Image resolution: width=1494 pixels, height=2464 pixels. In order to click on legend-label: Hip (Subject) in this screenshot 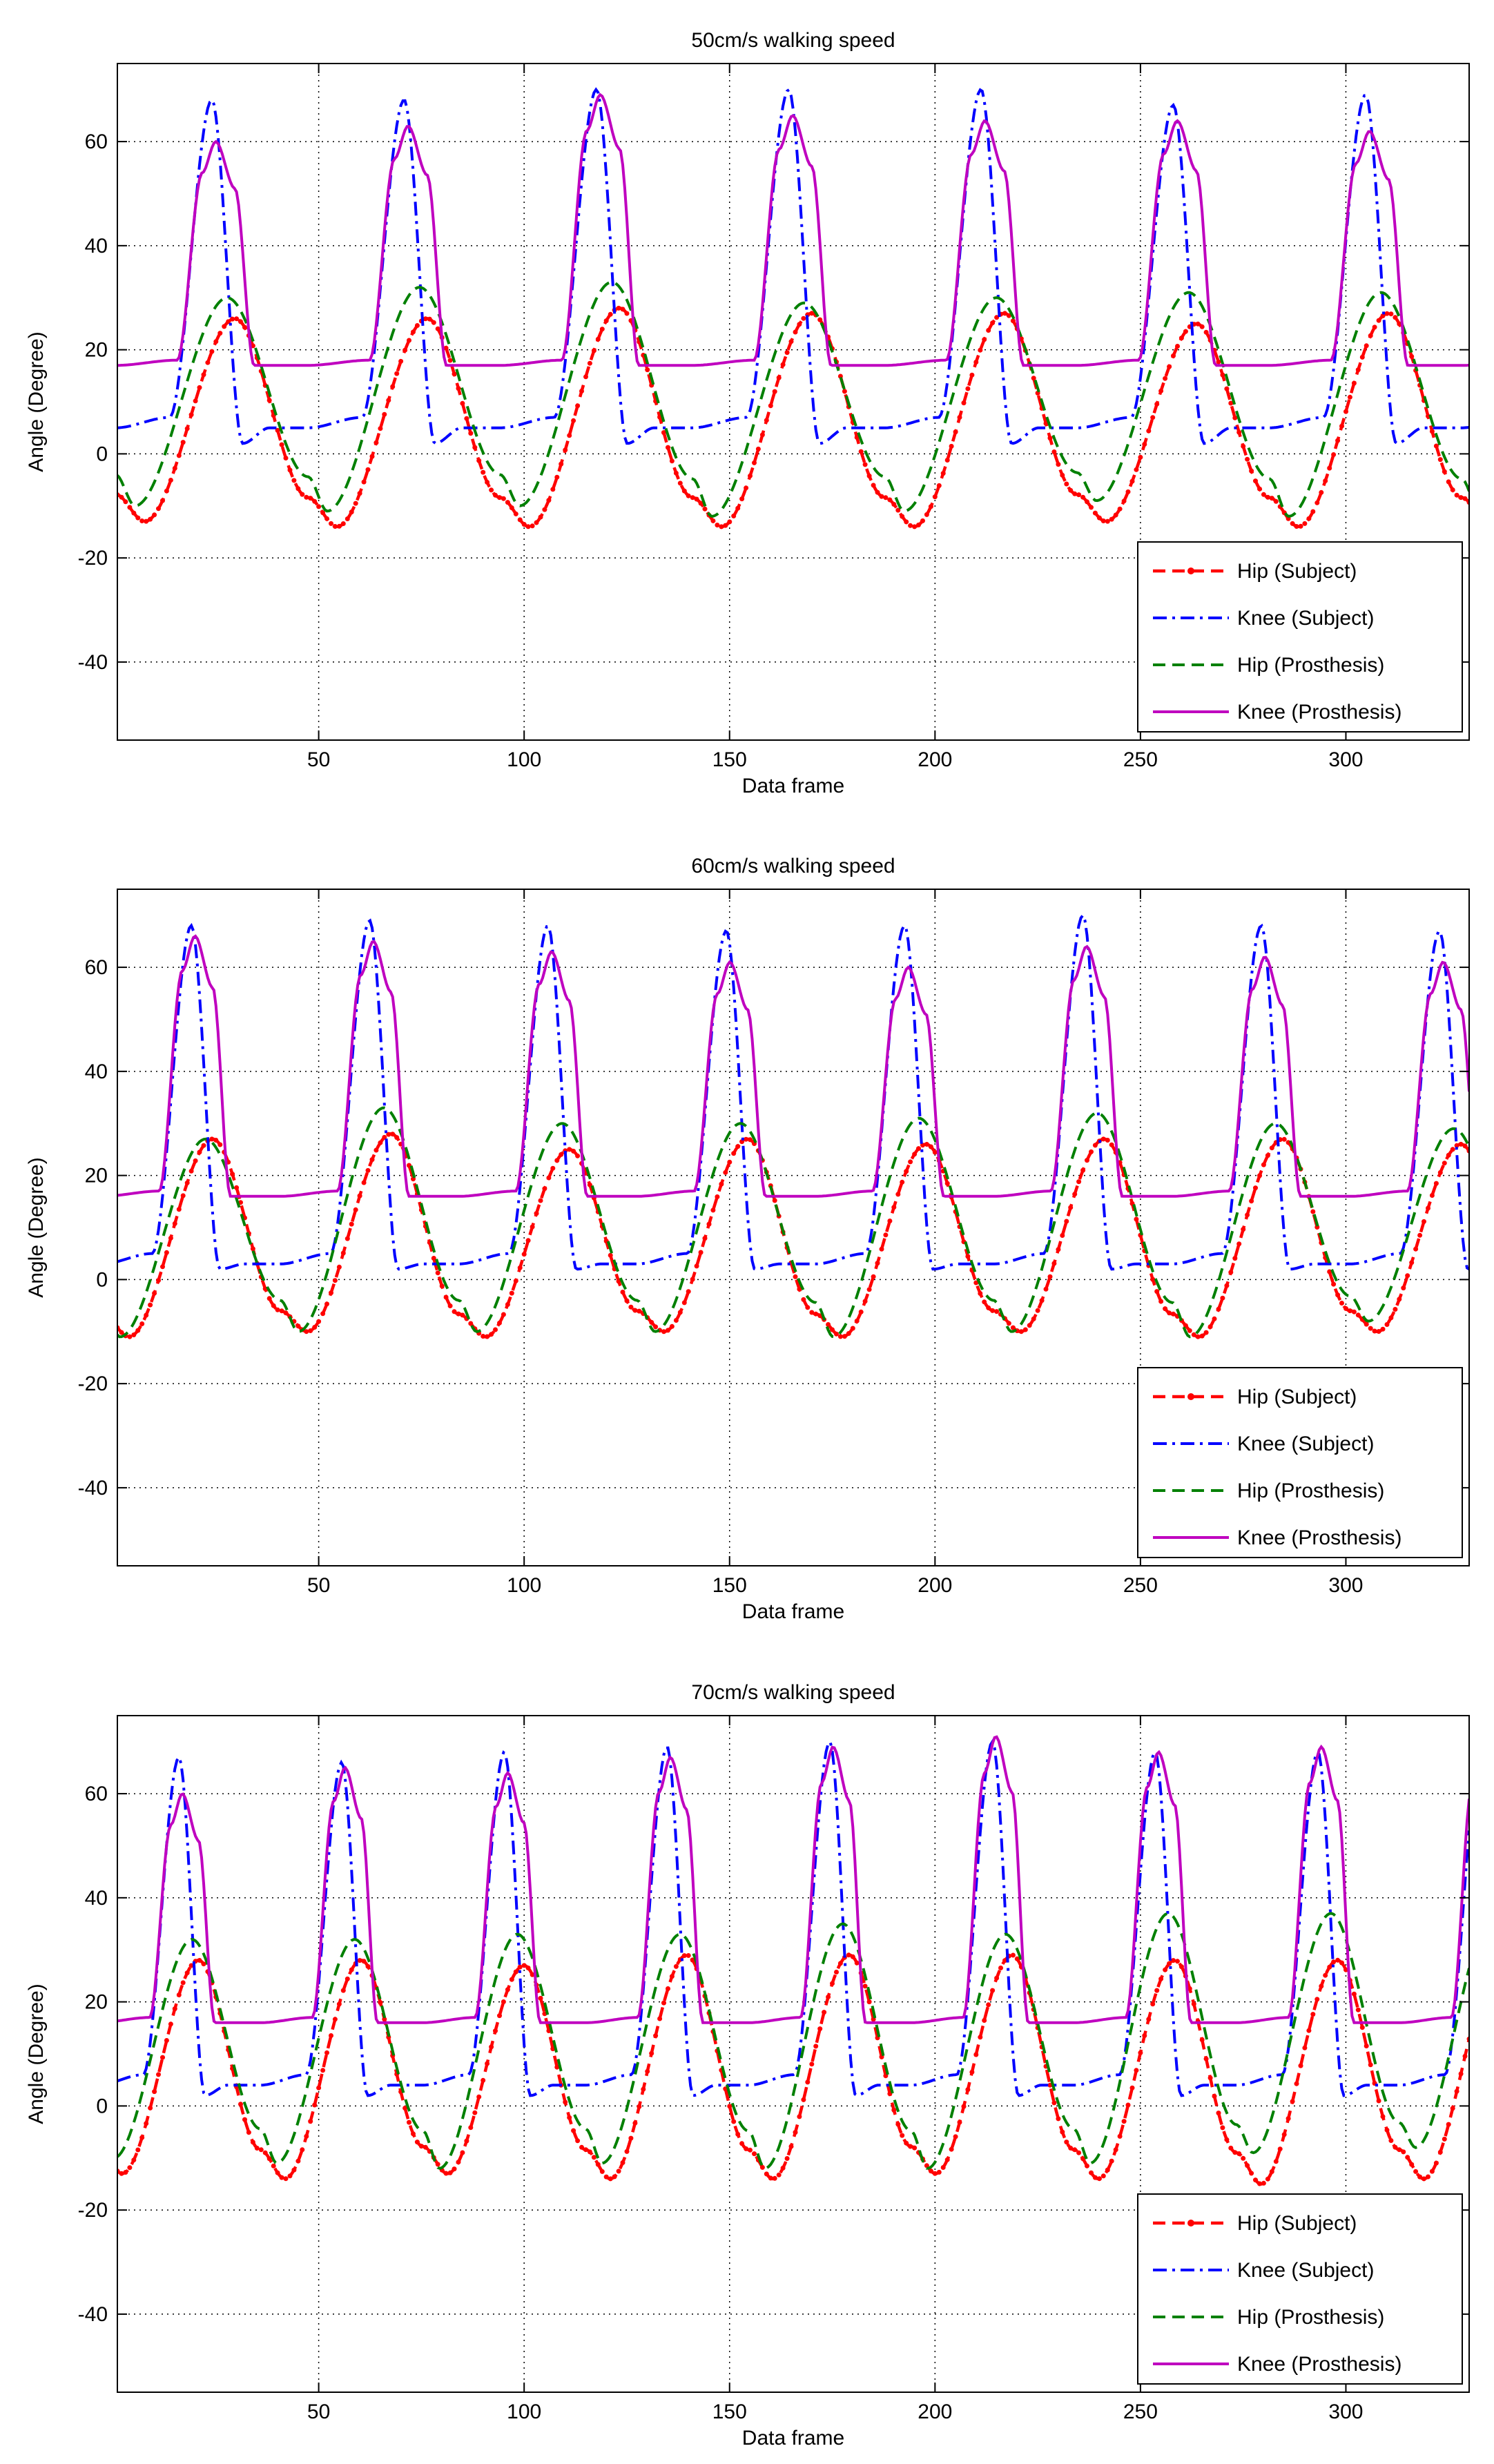, I will do `click(1297, 1397)`.